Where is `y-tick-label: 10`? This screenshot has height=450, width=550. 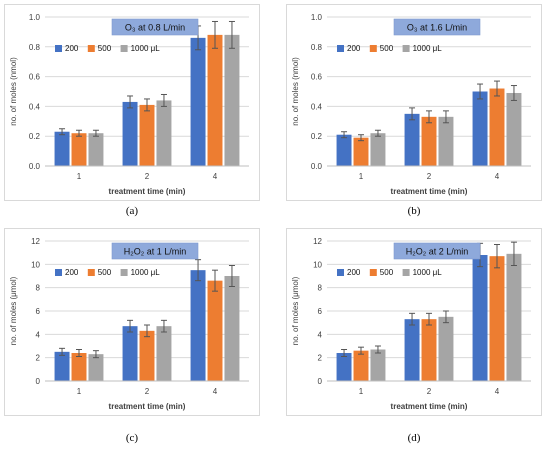 y-tick-label: 10 is located at coordinates (317, 264).